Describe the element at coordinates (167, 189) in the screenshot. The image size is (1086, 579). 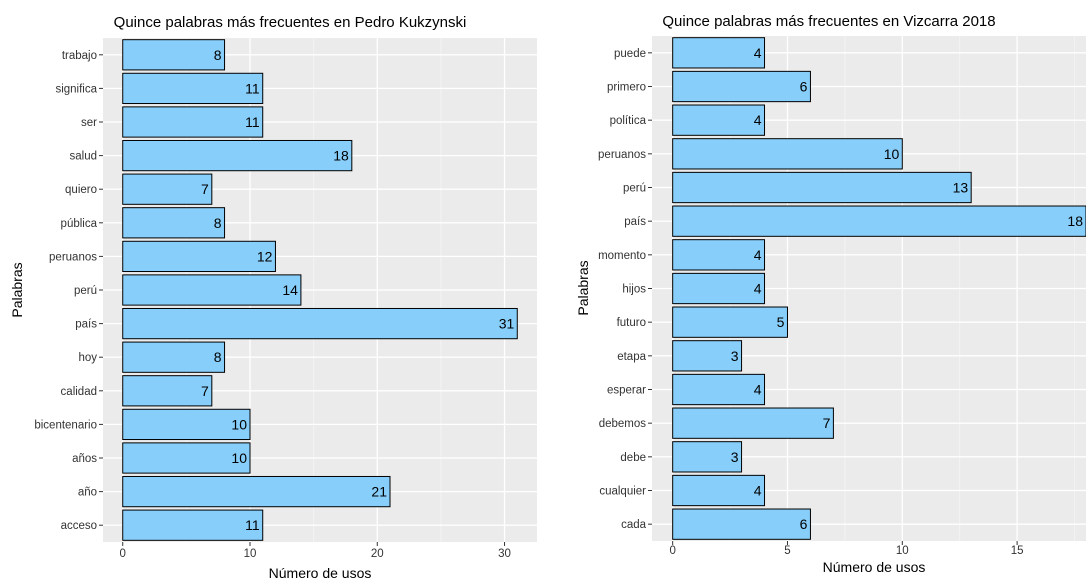
I see `bar-quiero` at that location.